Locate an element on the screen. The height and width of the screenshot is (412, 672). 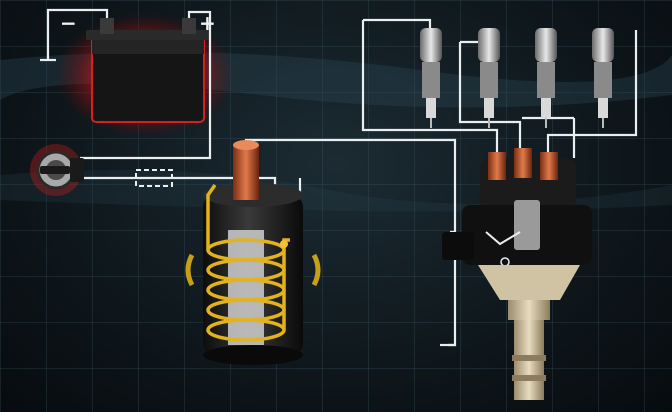
distributor is located at coordinates (517, 274).